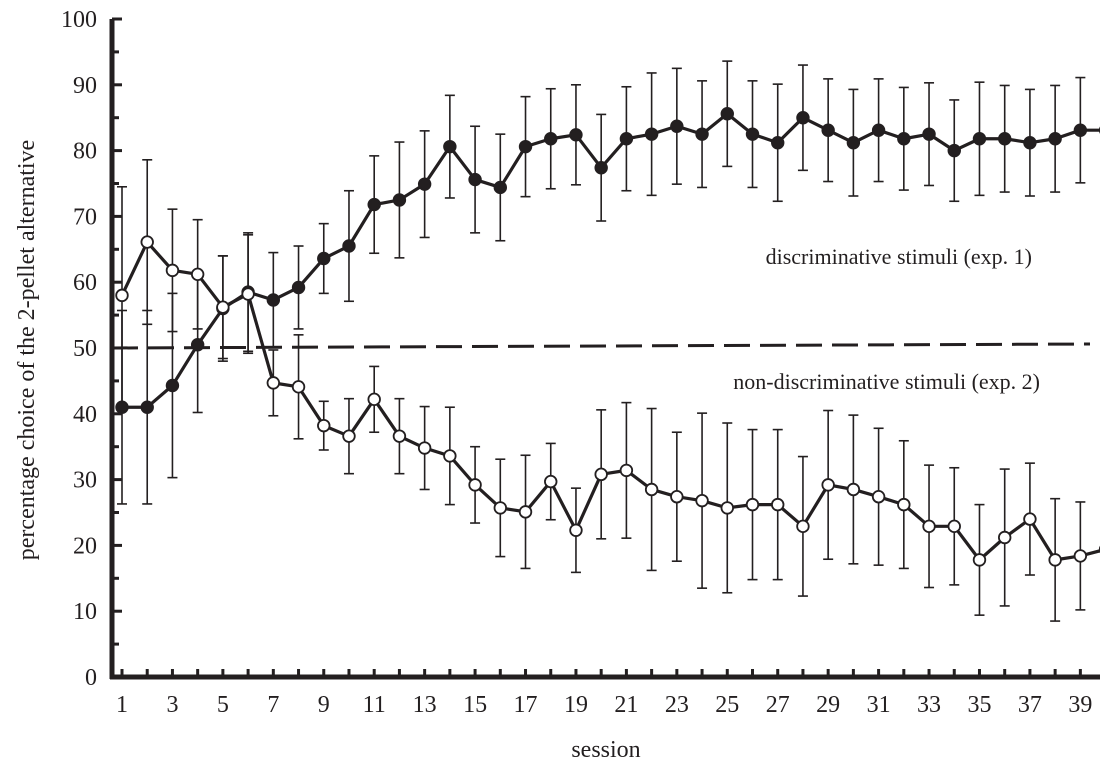 This screenshot has width=1100, height=765. Describe the element at coordinates (85, 217) in the screenshot. I see `y-tick-label-70: 70` at that location.